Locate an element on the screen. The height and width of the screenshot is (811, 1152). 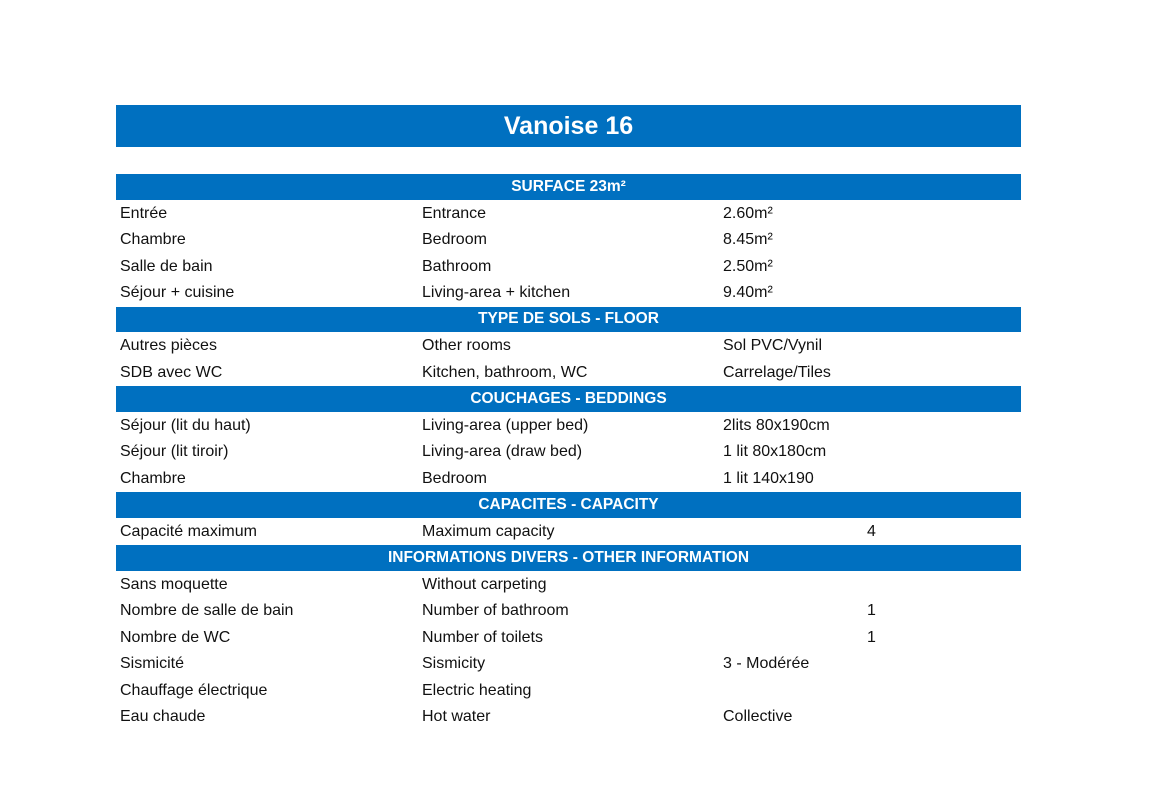
value: Carrelage/Tiles is located at coordinates (777, 372).